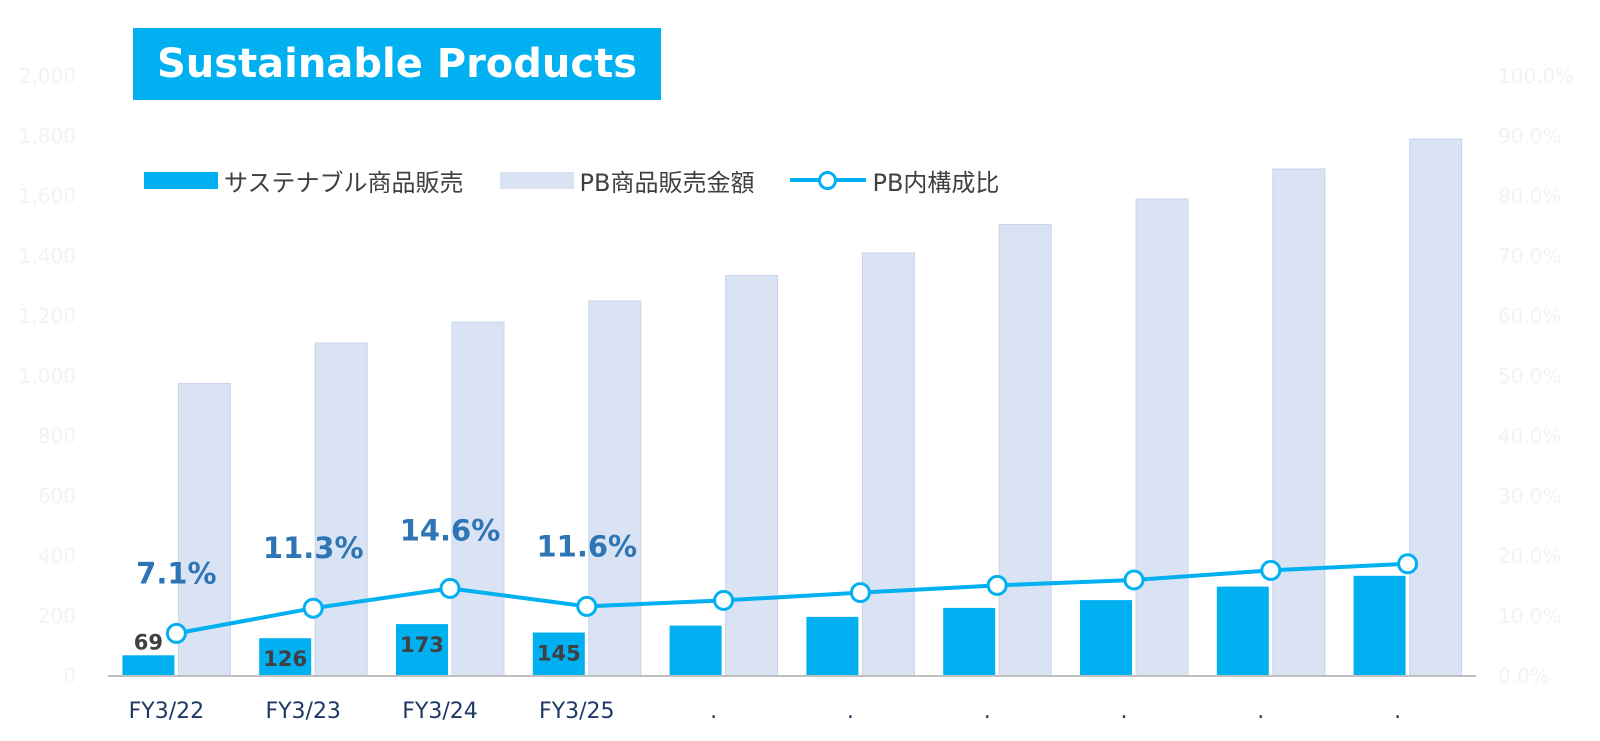 The width and height of the screenshot is (1600, 741). I want to click on y-right-tick-label: 90.0%, so click(1530, 136).